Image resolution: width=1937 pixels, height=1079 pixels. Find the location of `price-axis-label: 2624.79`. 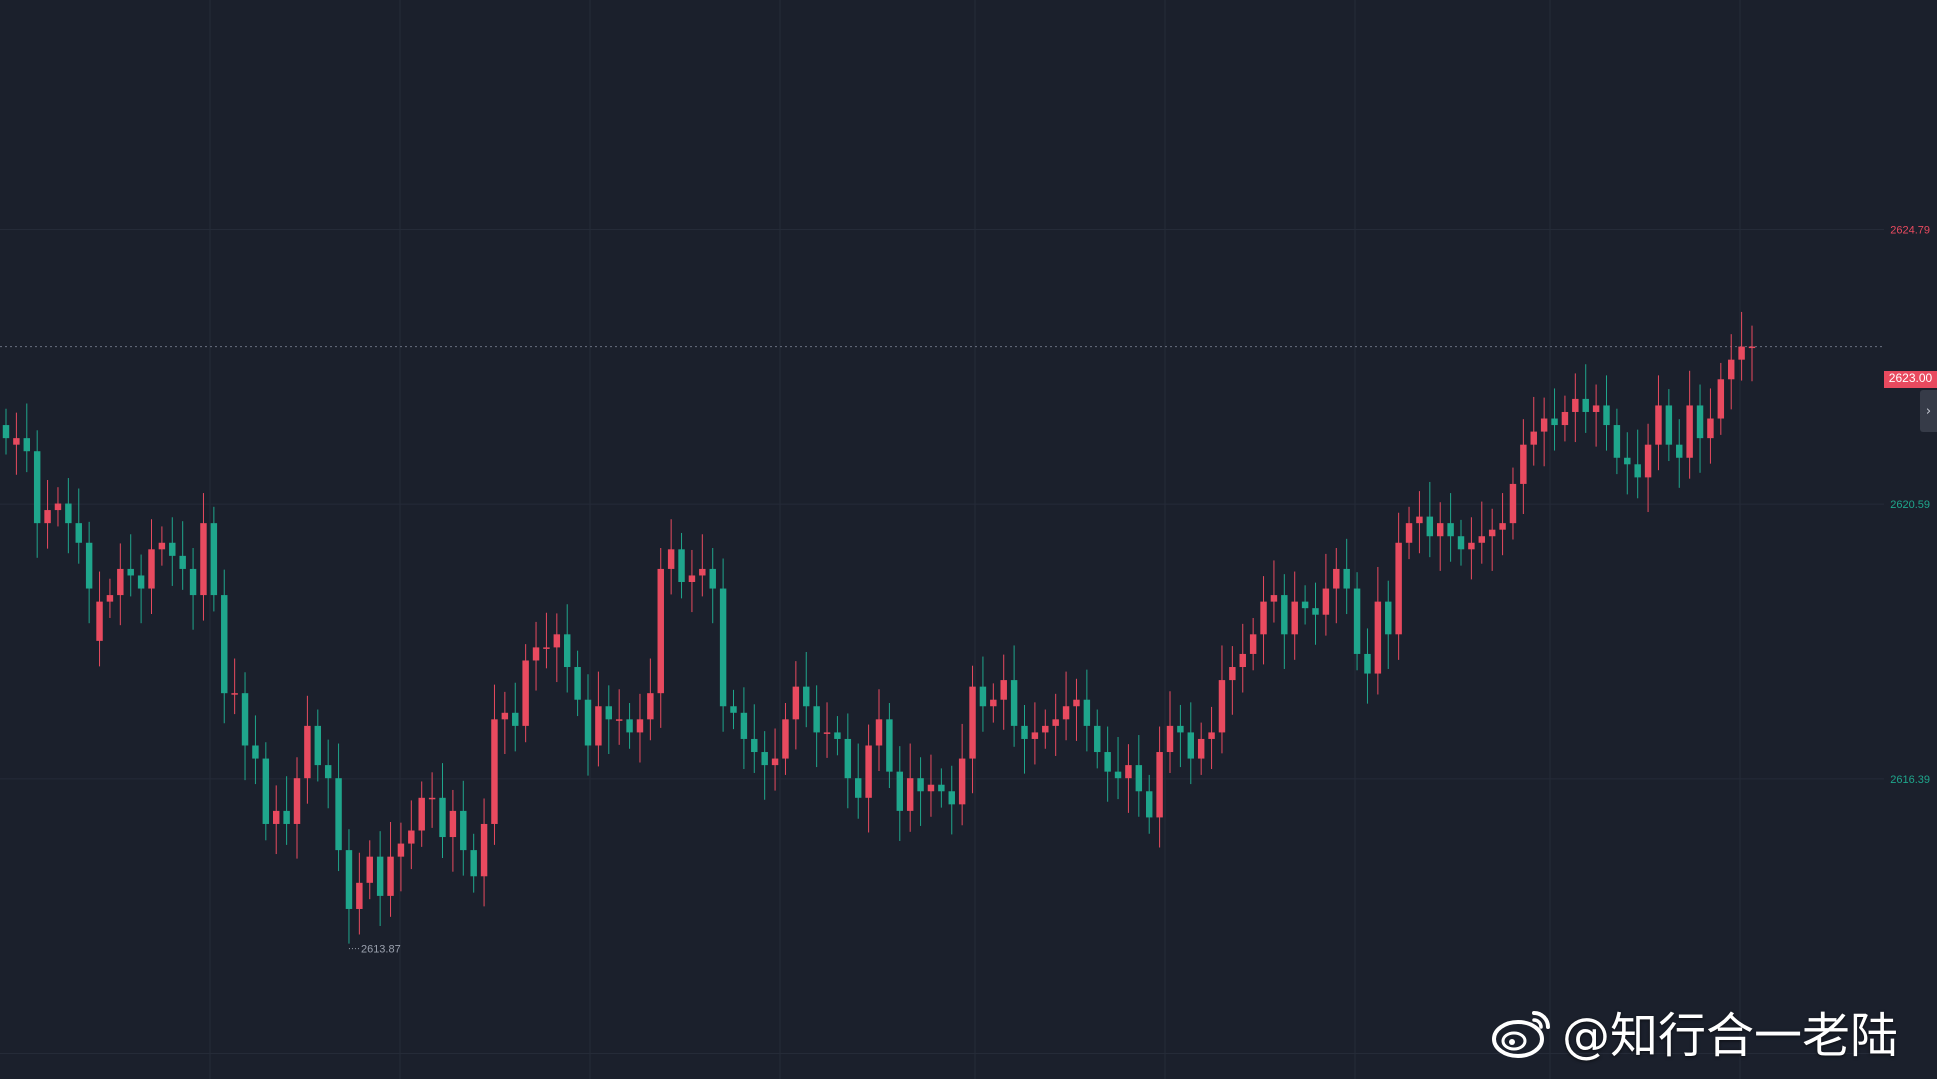

price-axis-label: 2624.79 is located at coordinates (1910, 231).